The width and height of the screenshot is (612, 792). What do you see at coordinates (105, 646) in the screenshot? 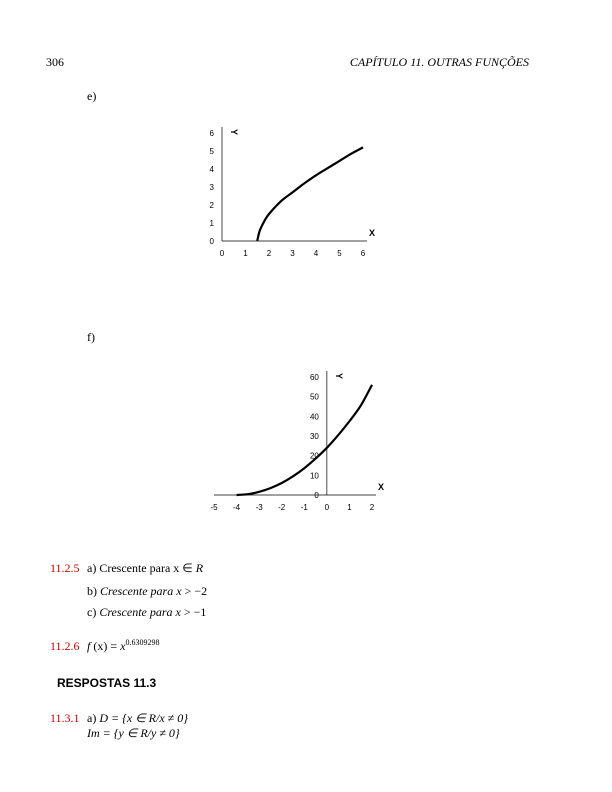
I see `answer-11-2-6-arg: (x) =` at bounding box center [105, 646].